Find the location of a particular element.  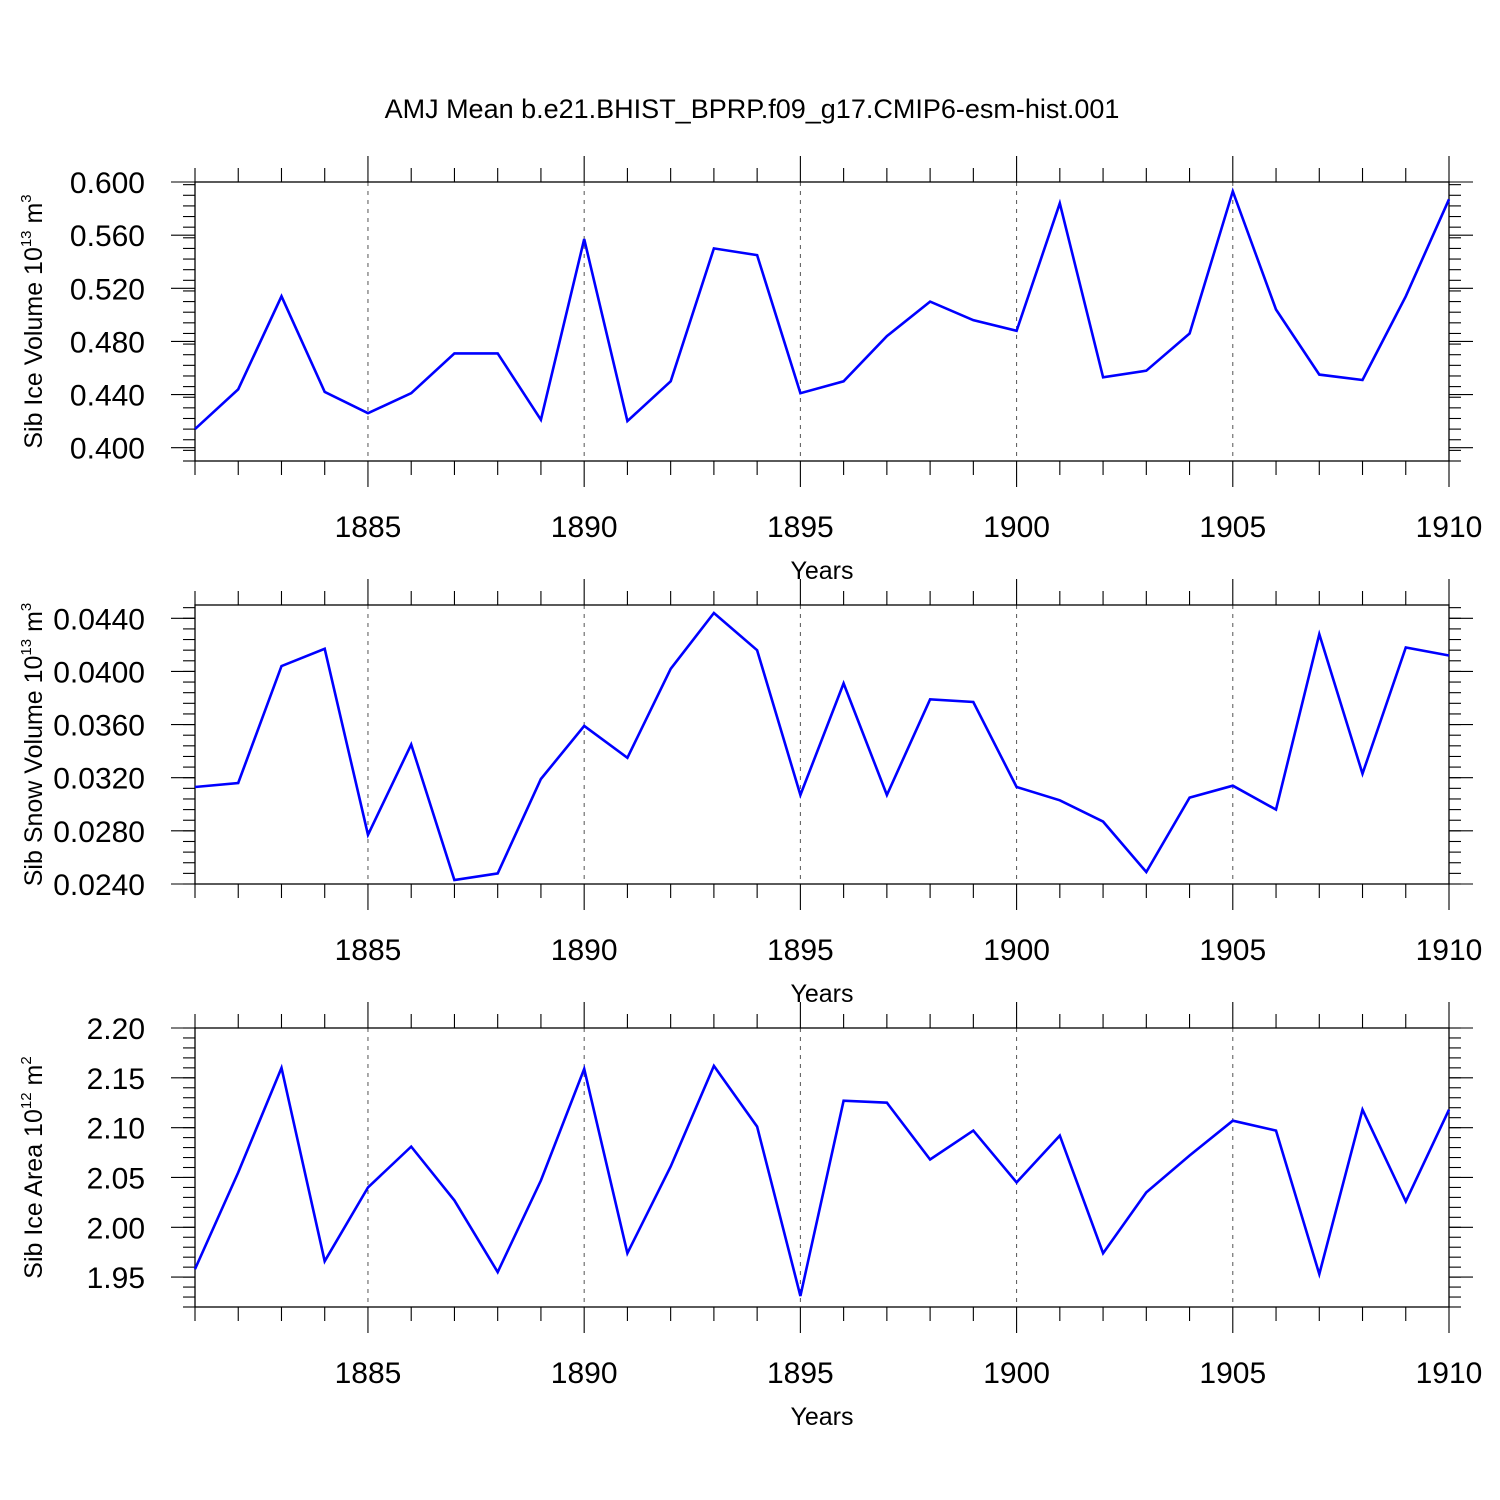

y-axis-label: Sib Snow Volume 1013 m3 is located at coordinates (33, 745).